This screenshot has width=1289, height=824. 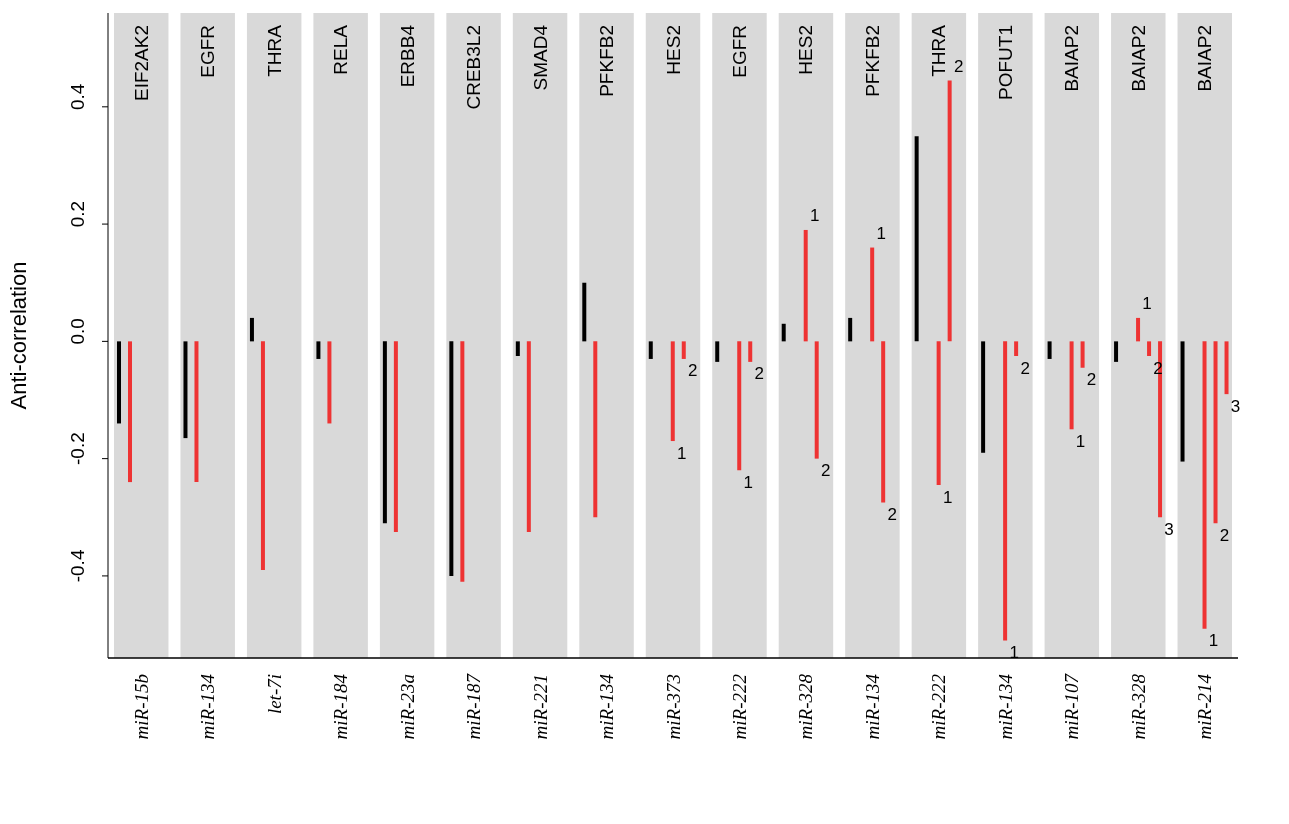 What do you see at coordinates (1235, 406) in the screenshot?
I see `text: 3` at bounding box center [1235, 406].